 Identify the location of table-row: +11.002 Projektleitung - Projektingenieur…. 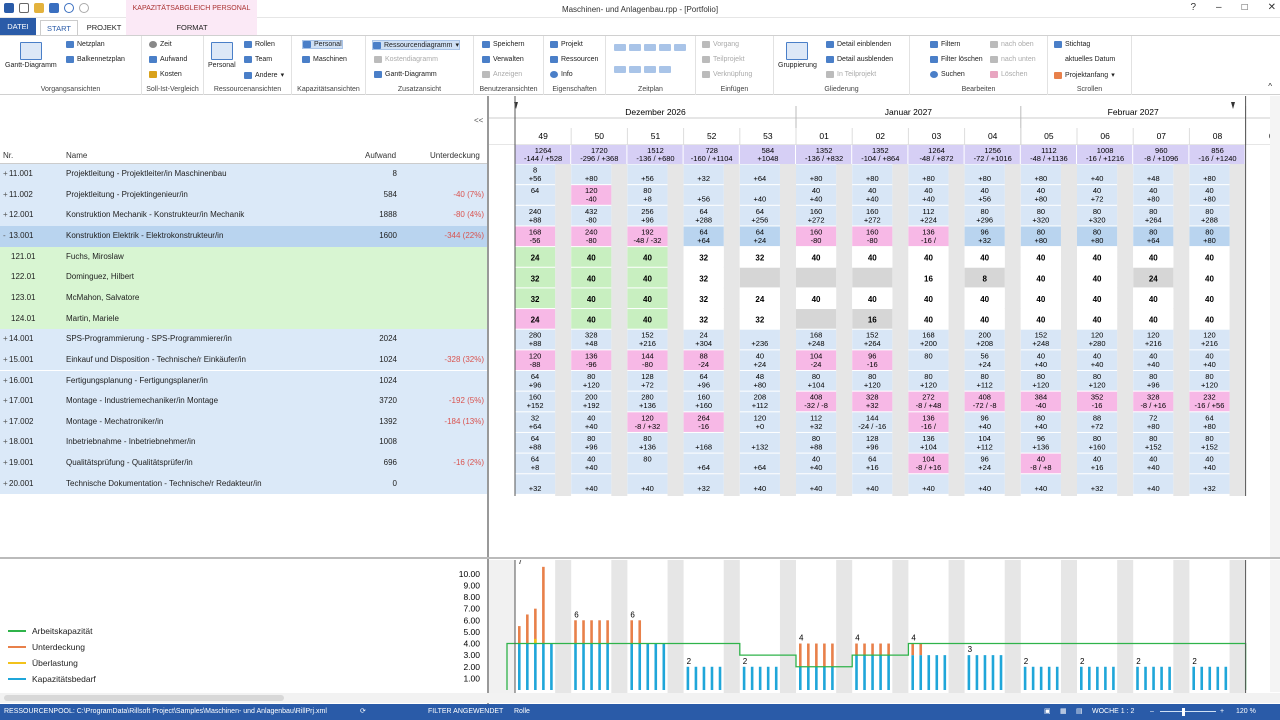
(243, 195).